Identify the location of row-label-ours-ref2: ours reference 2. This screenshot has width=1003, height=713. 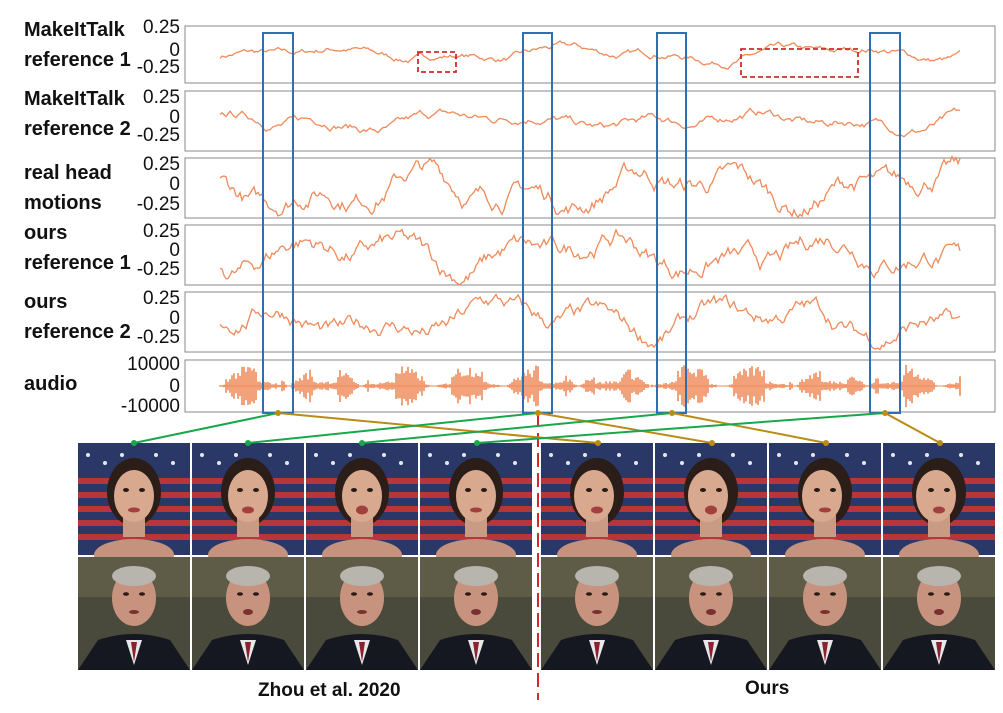
(77, 317).